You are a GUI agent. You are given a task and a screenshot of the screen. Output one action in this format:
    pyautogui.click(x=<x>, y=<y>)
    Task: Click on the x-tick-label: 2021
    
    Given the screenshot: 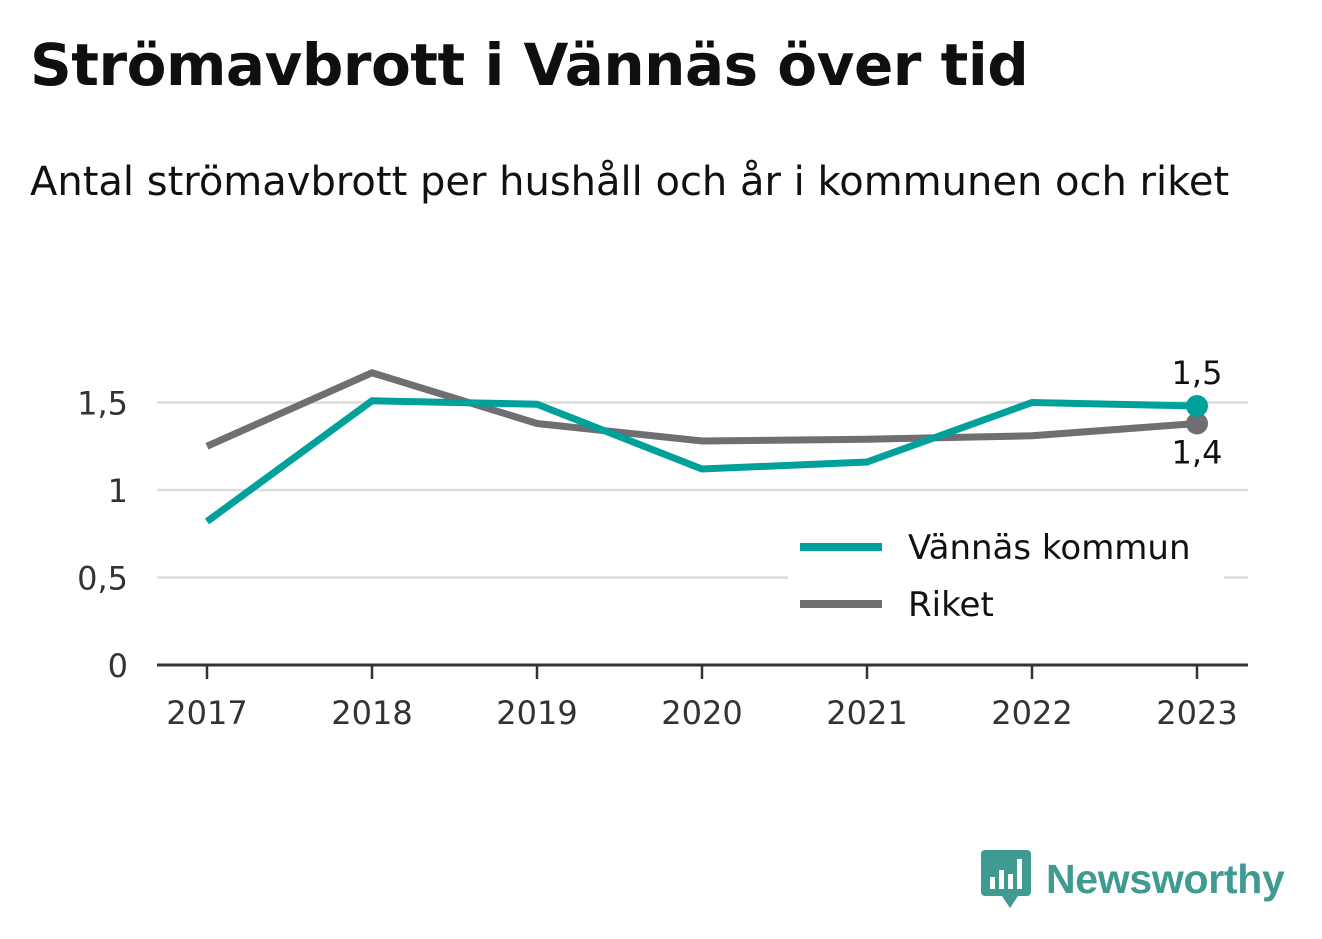 What is the action you would take?
    pyautogui.click(x=866, y=713)
    